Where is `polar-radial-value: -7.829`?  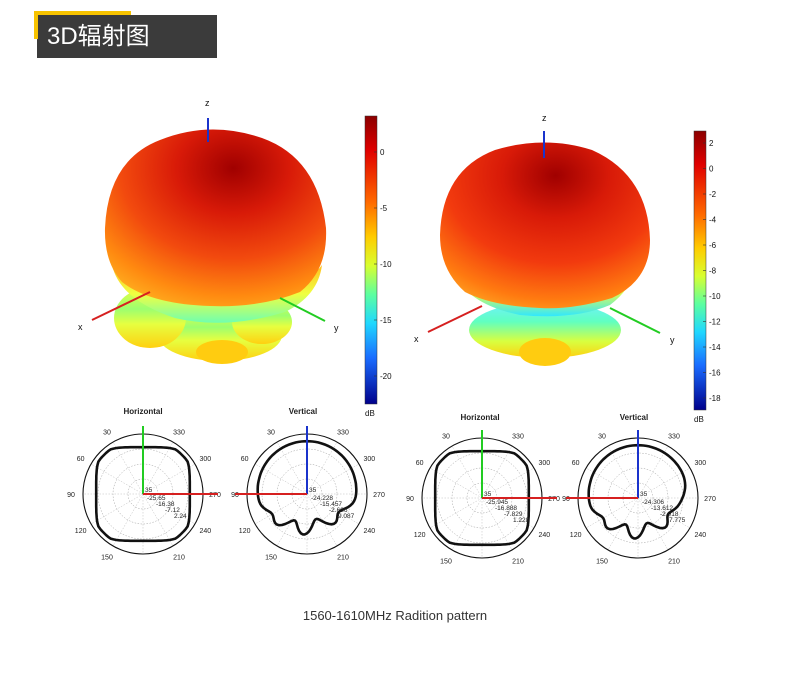 polar-radial-value: -7.829 is located at coordinates (513, 514).